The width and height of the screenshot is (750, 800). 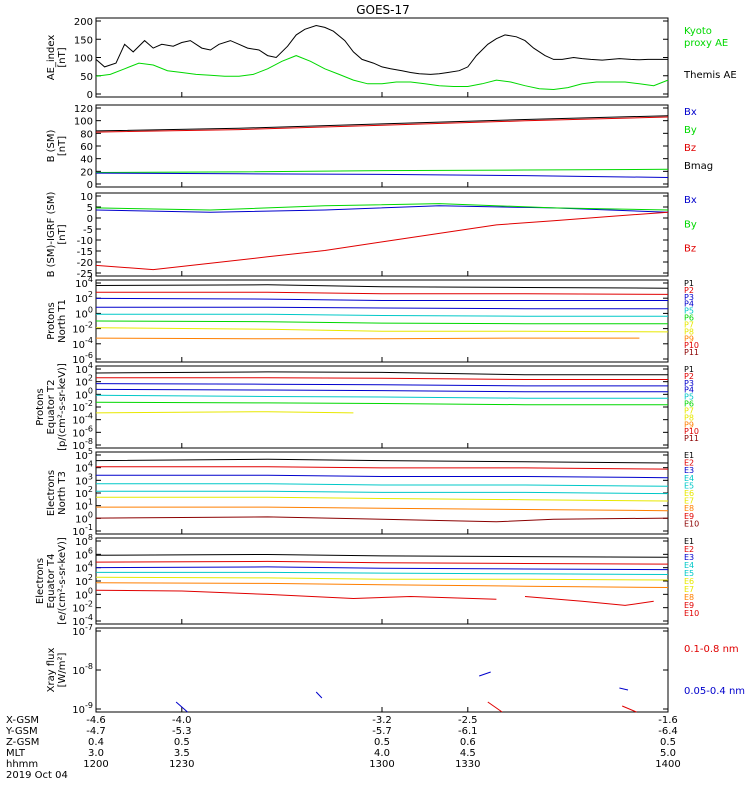 I want to click on y-axis-label: [W/m²], so click(x=62, y=669).